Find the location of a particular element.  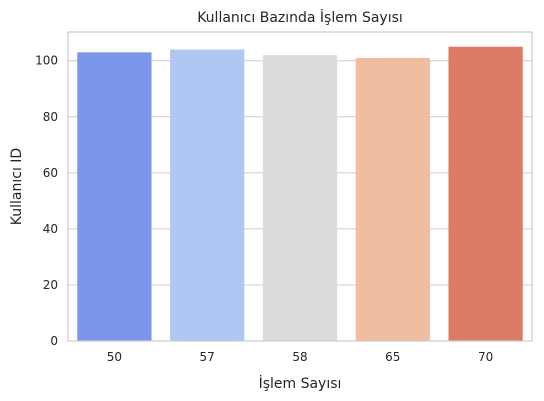

y-tick-label: 80 is located at coordinates (50, 117).